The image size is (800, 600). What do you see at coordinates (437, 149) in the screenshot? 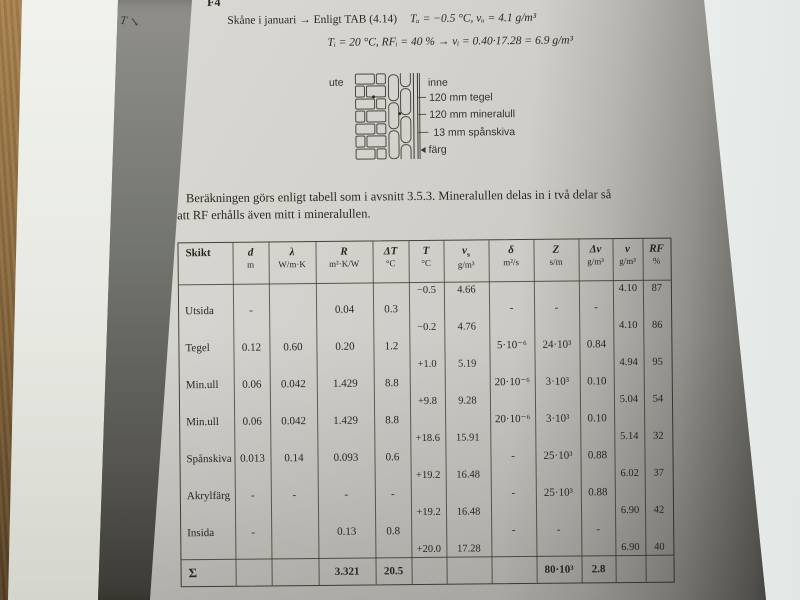
I see `label-farg: färg` at bounding box center [437, 149].